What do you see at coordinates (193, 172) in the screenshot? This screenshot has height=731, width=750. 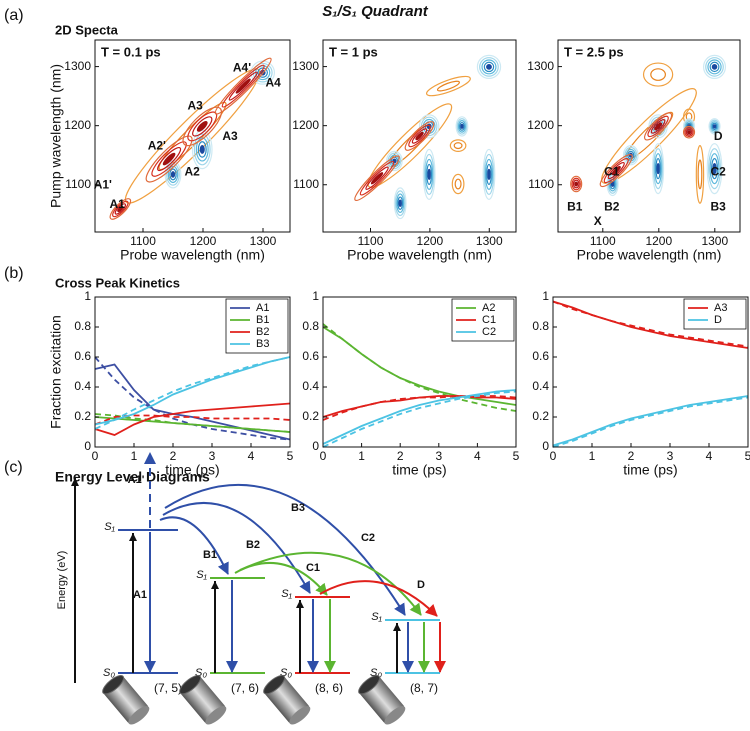 I see `peak-label: A2` at bounding box center [193, 172].